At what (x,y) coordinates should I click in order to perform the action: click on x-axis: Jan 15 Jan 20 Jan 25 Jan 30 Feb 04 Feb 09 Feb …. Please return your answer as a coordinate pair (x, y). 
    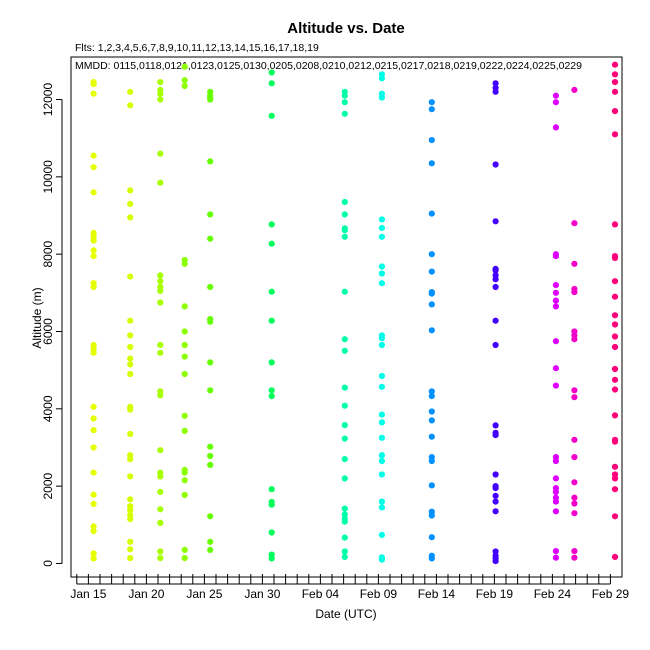
    Looking at the image, I should click on (349, 587).